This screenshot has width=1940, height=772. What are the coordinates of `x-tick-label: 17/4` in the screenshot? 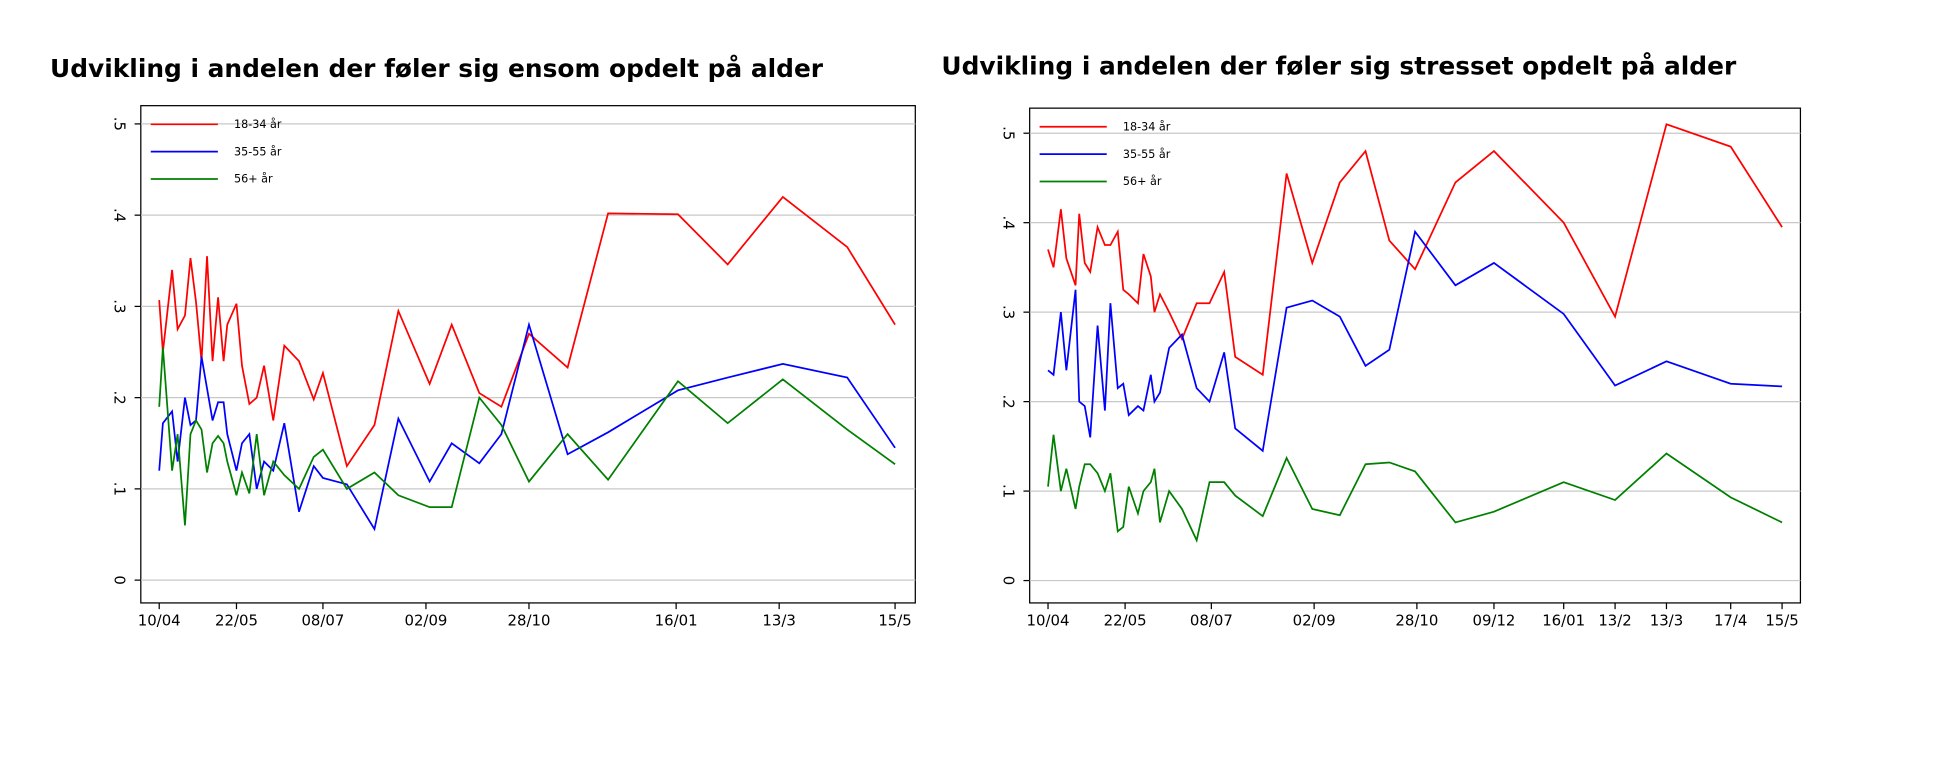 It's located at (1730, 620).